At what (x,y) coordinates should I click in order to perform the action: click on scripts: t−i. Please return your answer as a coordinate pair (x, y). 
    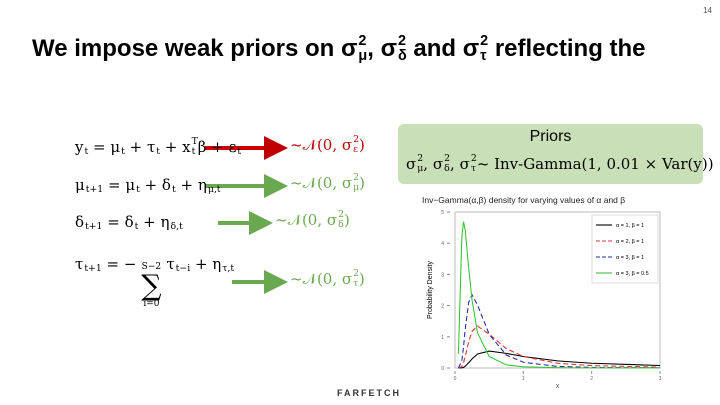
    Looking at the image, I should click on (183, 264).